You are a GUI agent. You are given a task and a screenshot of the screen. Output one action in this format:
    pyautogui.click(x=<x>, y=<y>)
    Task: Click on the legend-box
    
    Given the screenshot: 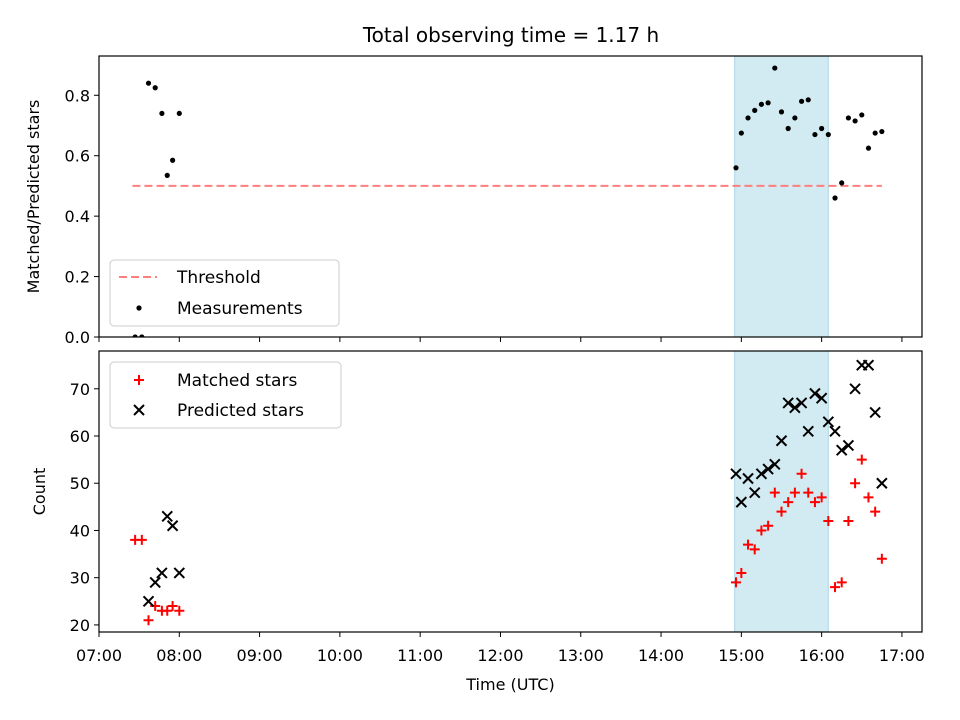 What is the action you would take?
    pyautogui.click(x=224, y=293)
    